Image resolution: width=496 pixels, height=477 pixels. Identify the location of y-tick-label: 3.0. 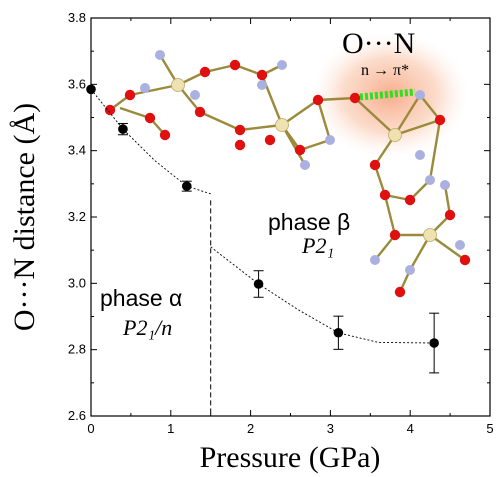
(77, 282).